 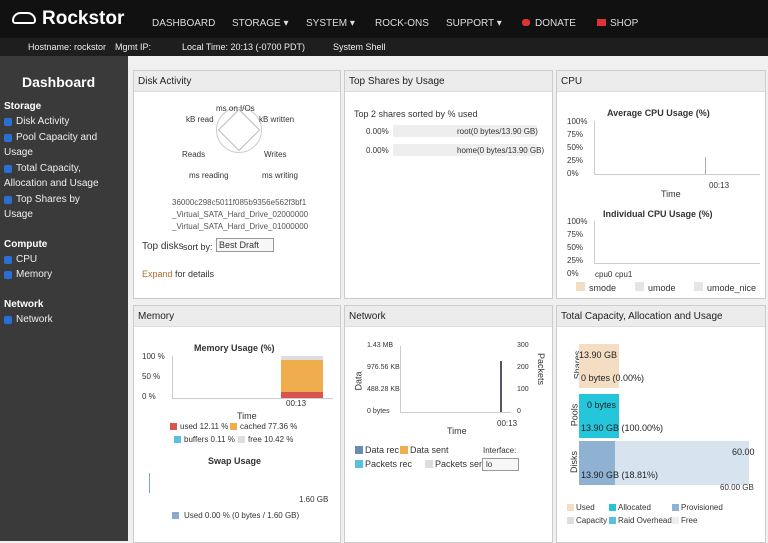 What do you see at coordinates (383, 367) in the screenshot?
I see `y-tick-label: 976.56 KB` at bounding box center [383, 367].